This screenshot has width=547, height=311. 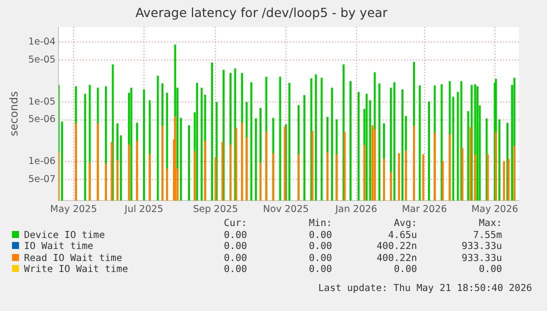 What do you see at coordinates (494, 209) in the screenshot?
I see `x-tick-label: May 2026` at bounding box center [494, 209].